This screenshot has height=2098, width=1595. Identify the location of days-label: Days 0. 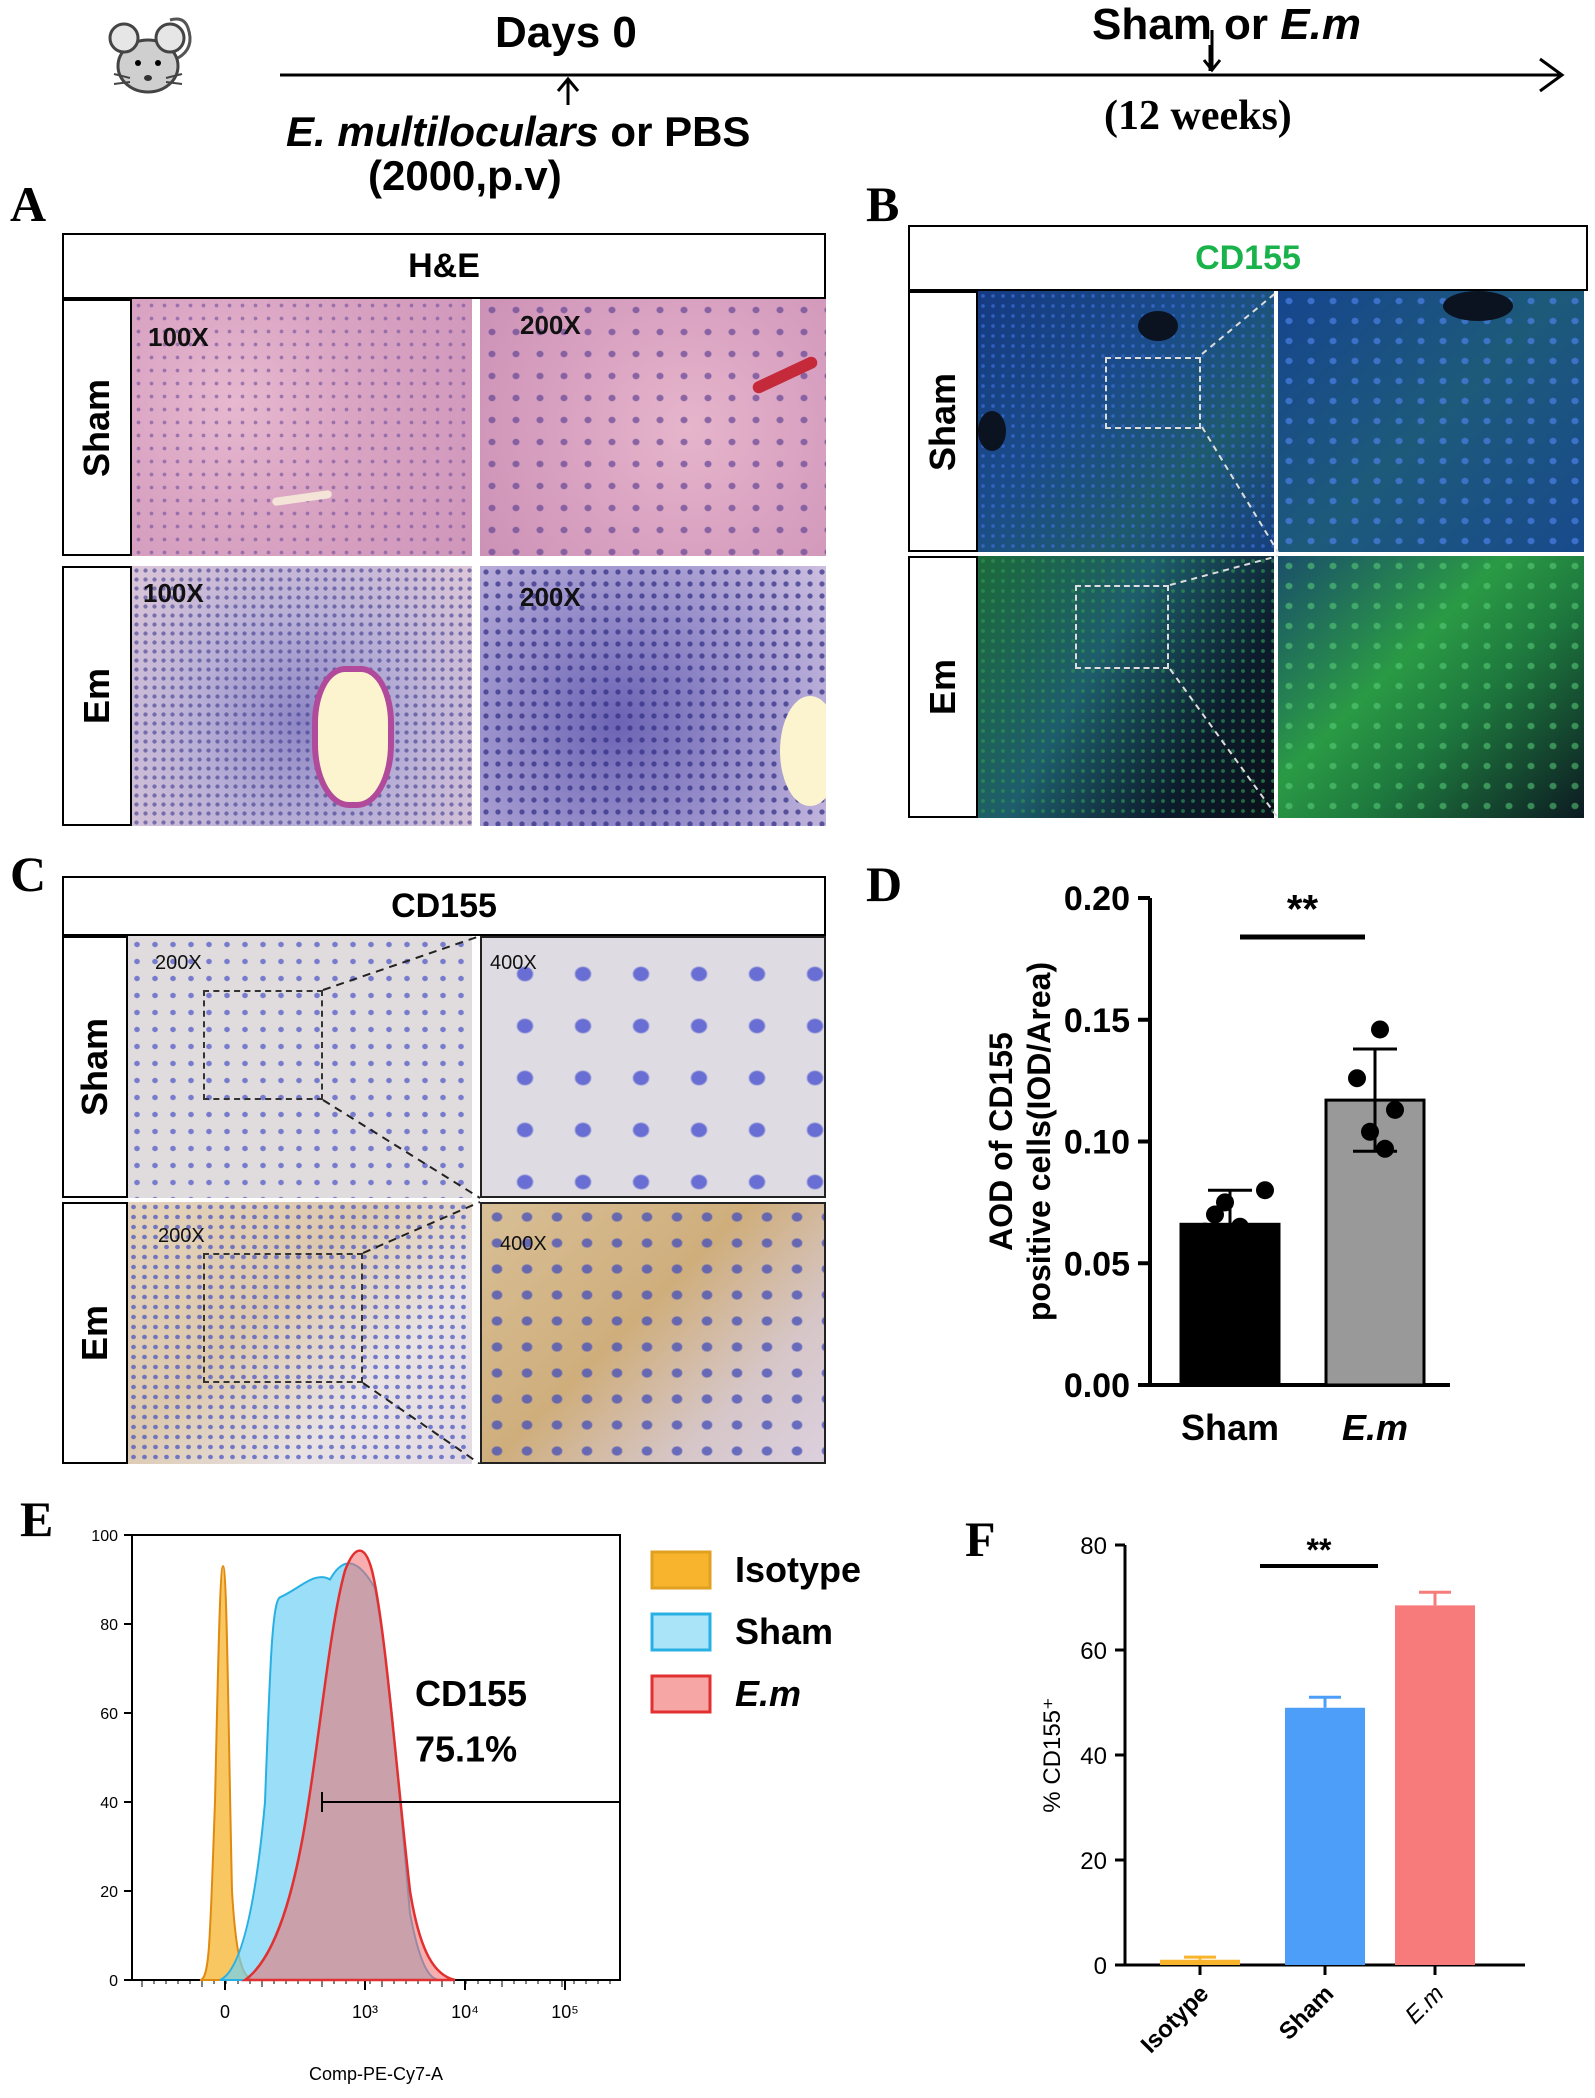
(566, 32).